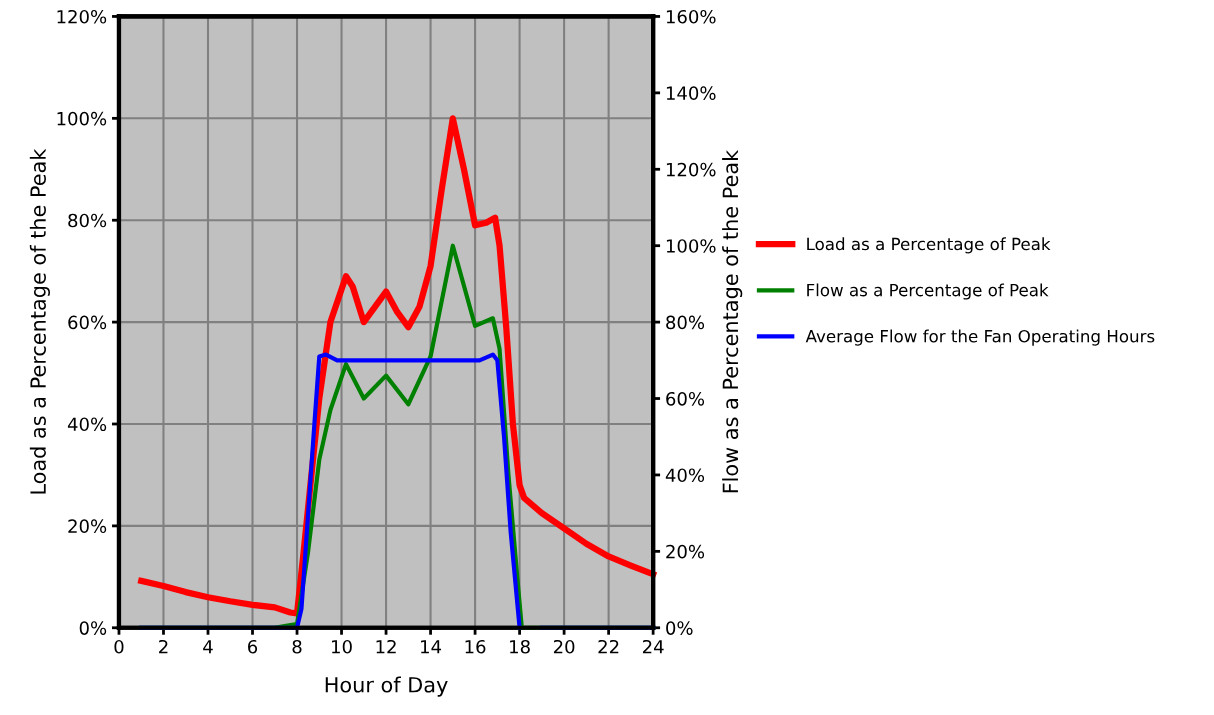 The image size is (1214, 715). I want to click on y-tick-label: 60%, so click(87, 322).